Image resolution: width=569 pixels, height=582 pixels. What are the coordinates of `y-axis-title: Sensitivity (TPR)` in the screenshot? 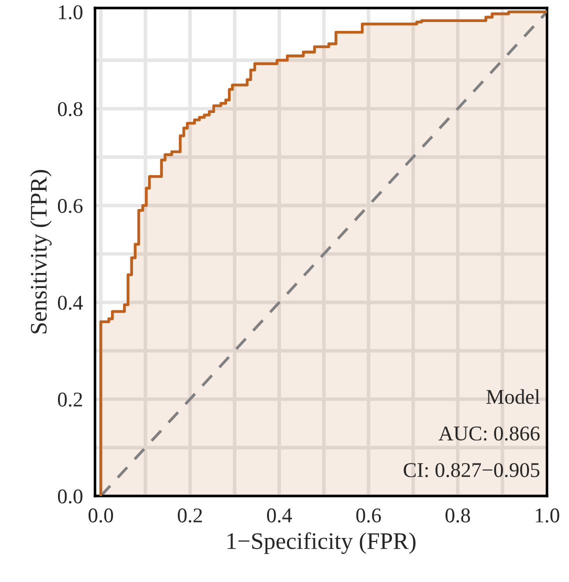 It's located at (41, 252).